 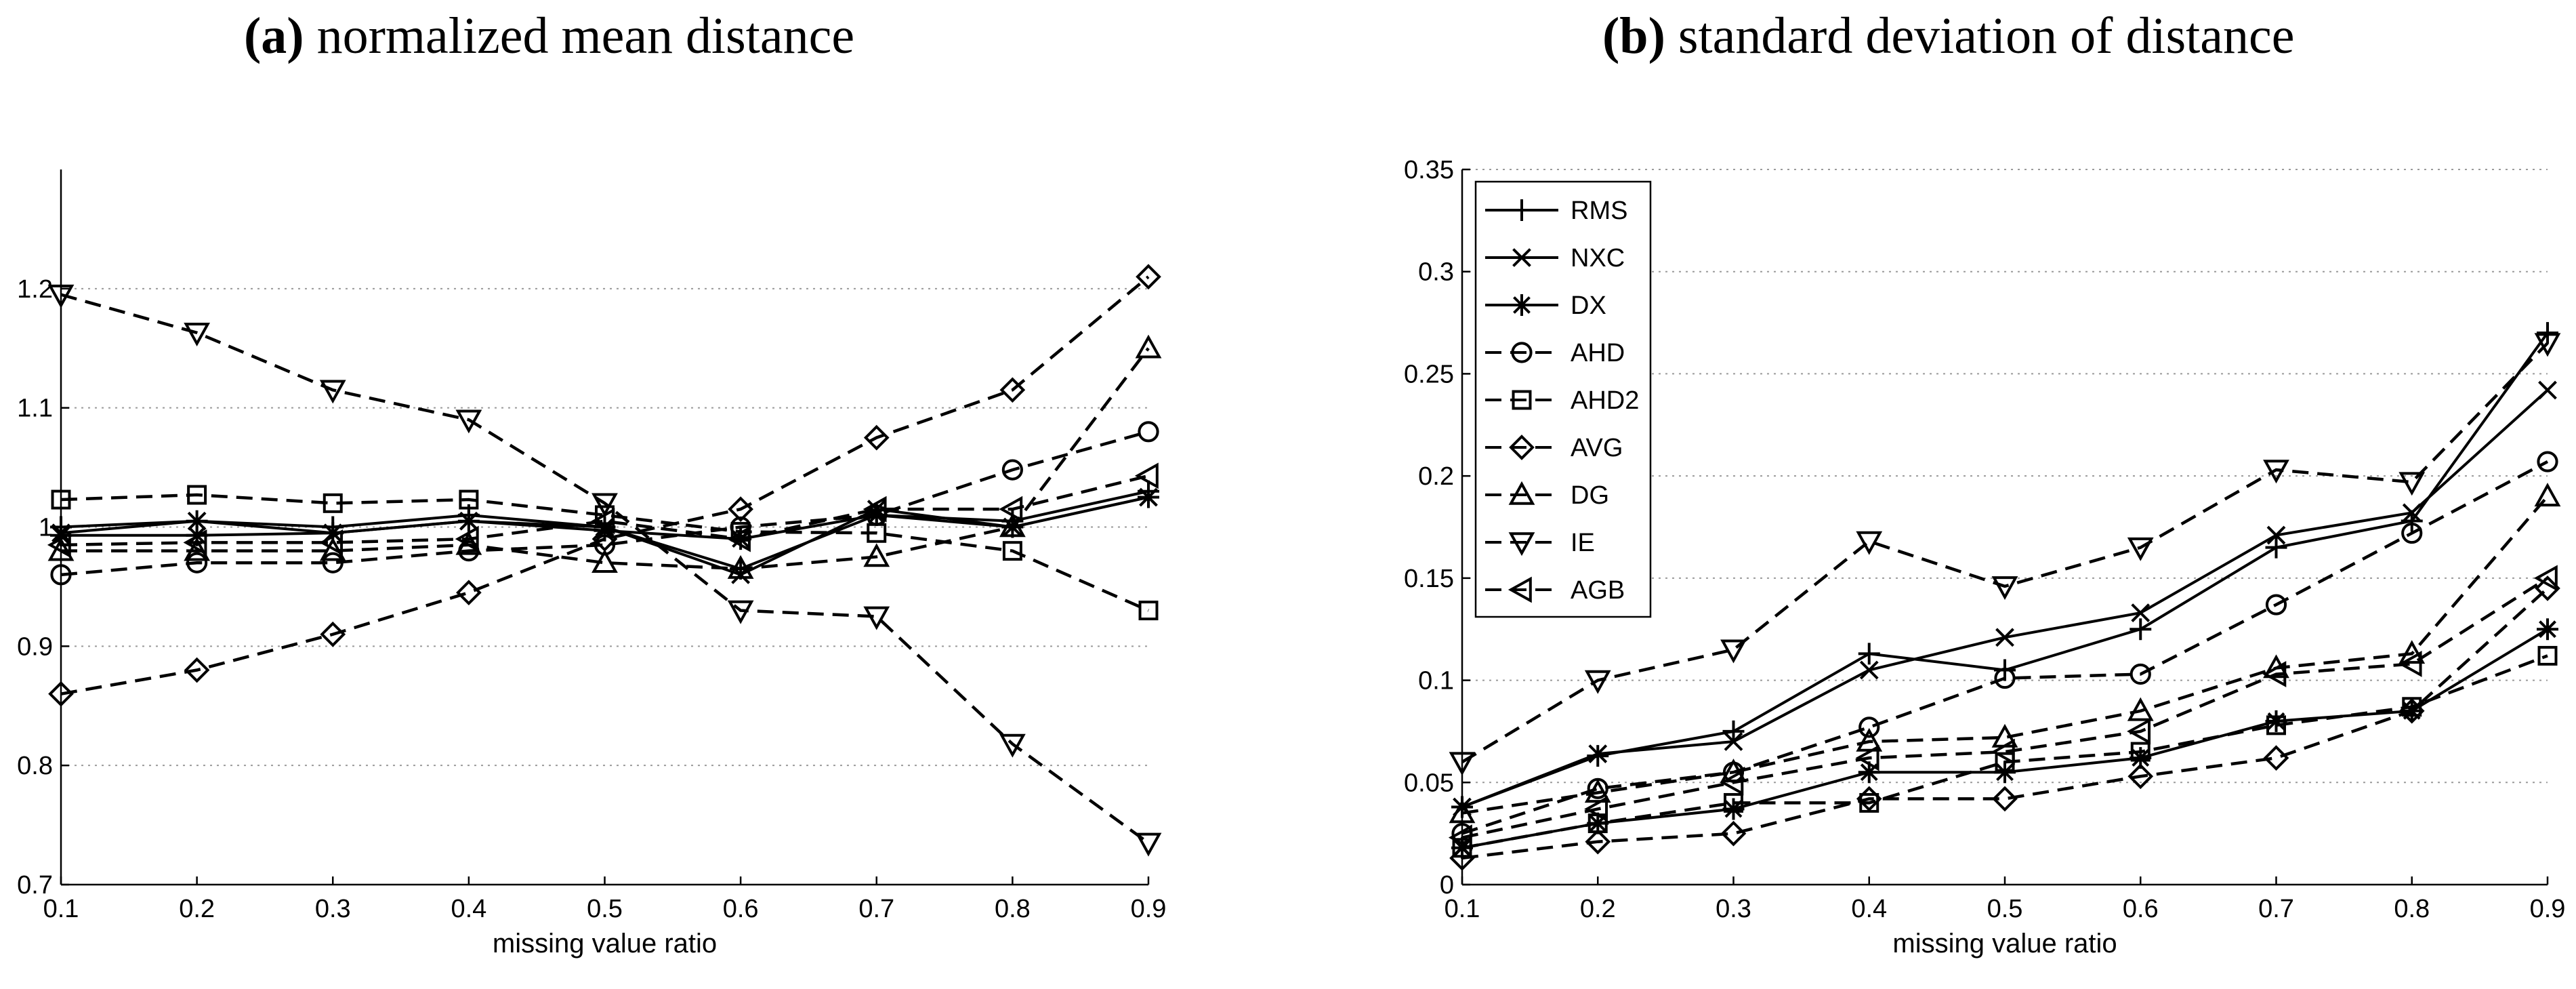 I want to click on b-legend-marker-dg, so click(x=1521, y=493).